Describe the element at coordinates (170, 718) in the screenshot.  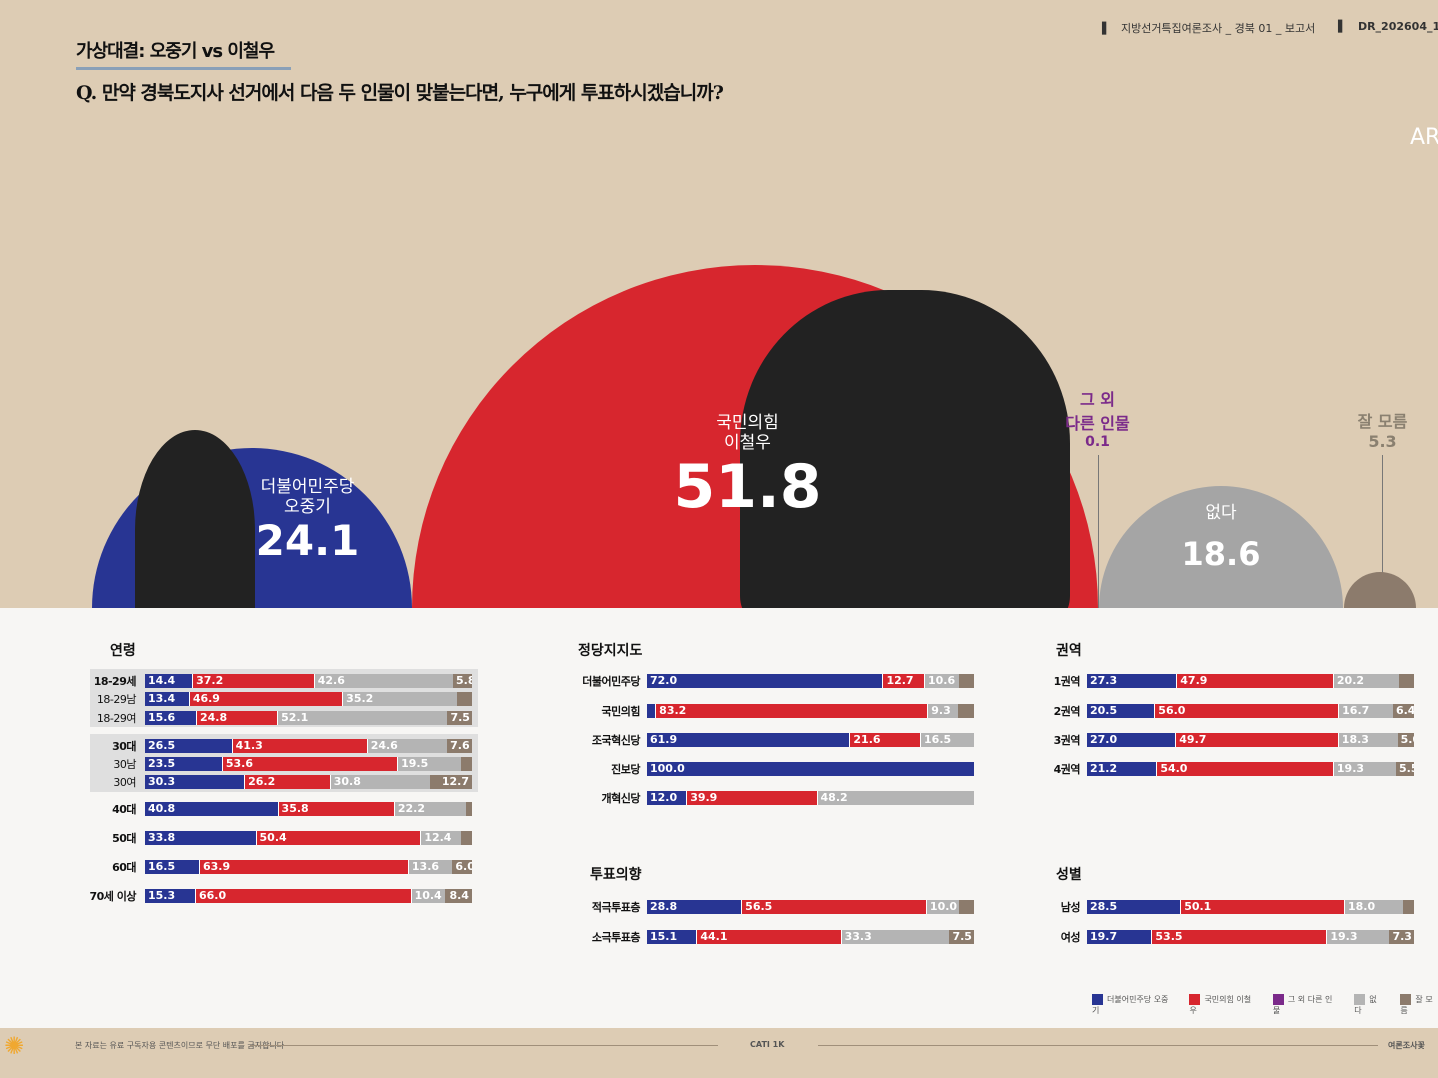
I see `oh-segment: 15.6` at that location.